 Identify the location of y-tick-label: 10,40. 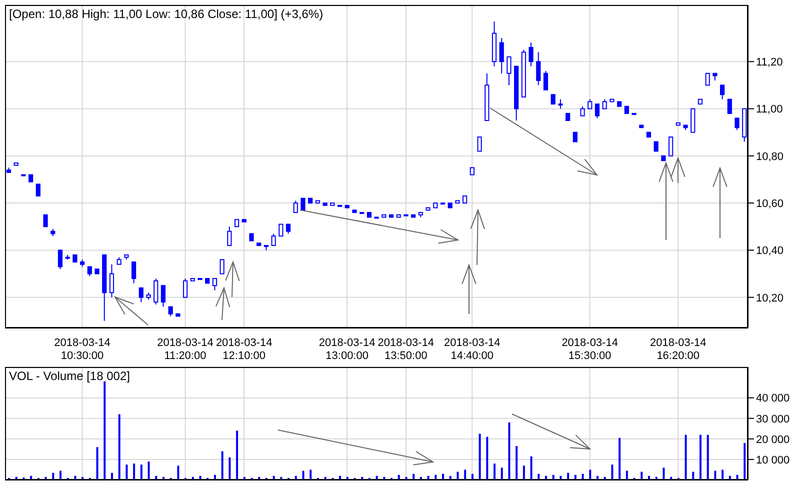
(770, 251).